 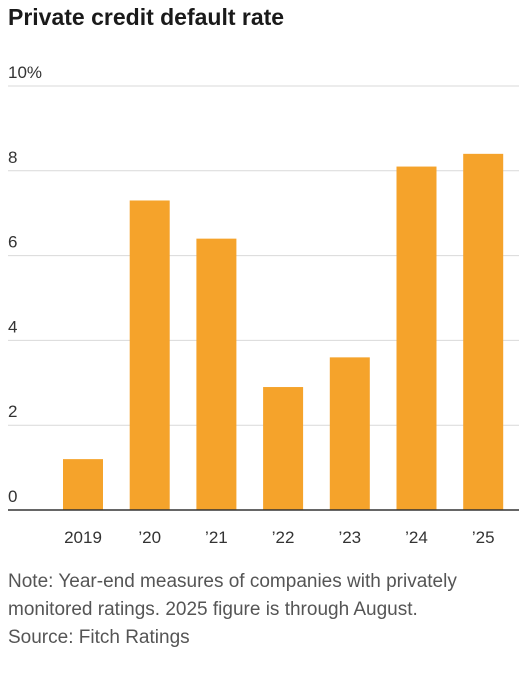 What do you see at coordinates (12, 496) in the screenshot?
I see `y-tick-label: 0` at bounding box center [12, 496].